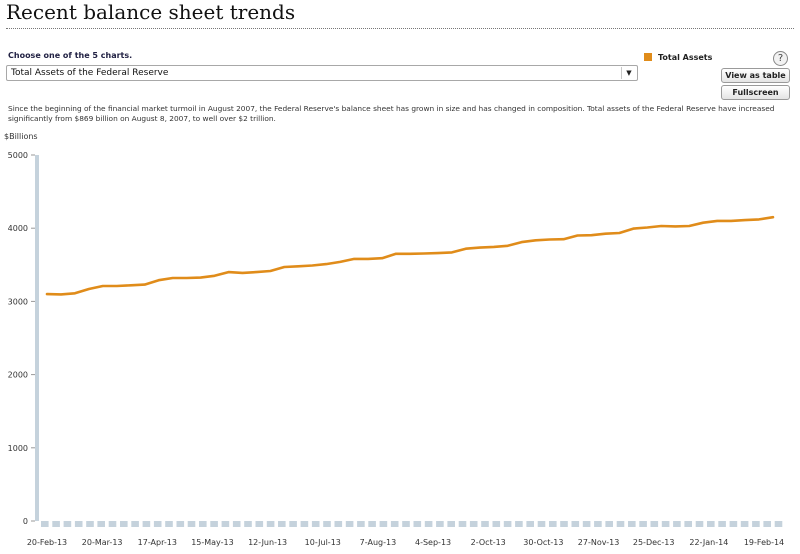 The height and width of the screenshot is (554, 800). Describe the element at coordinates (151, 12) in the screenshot. I see `page-title: Recent balance sheet trends` at that location.